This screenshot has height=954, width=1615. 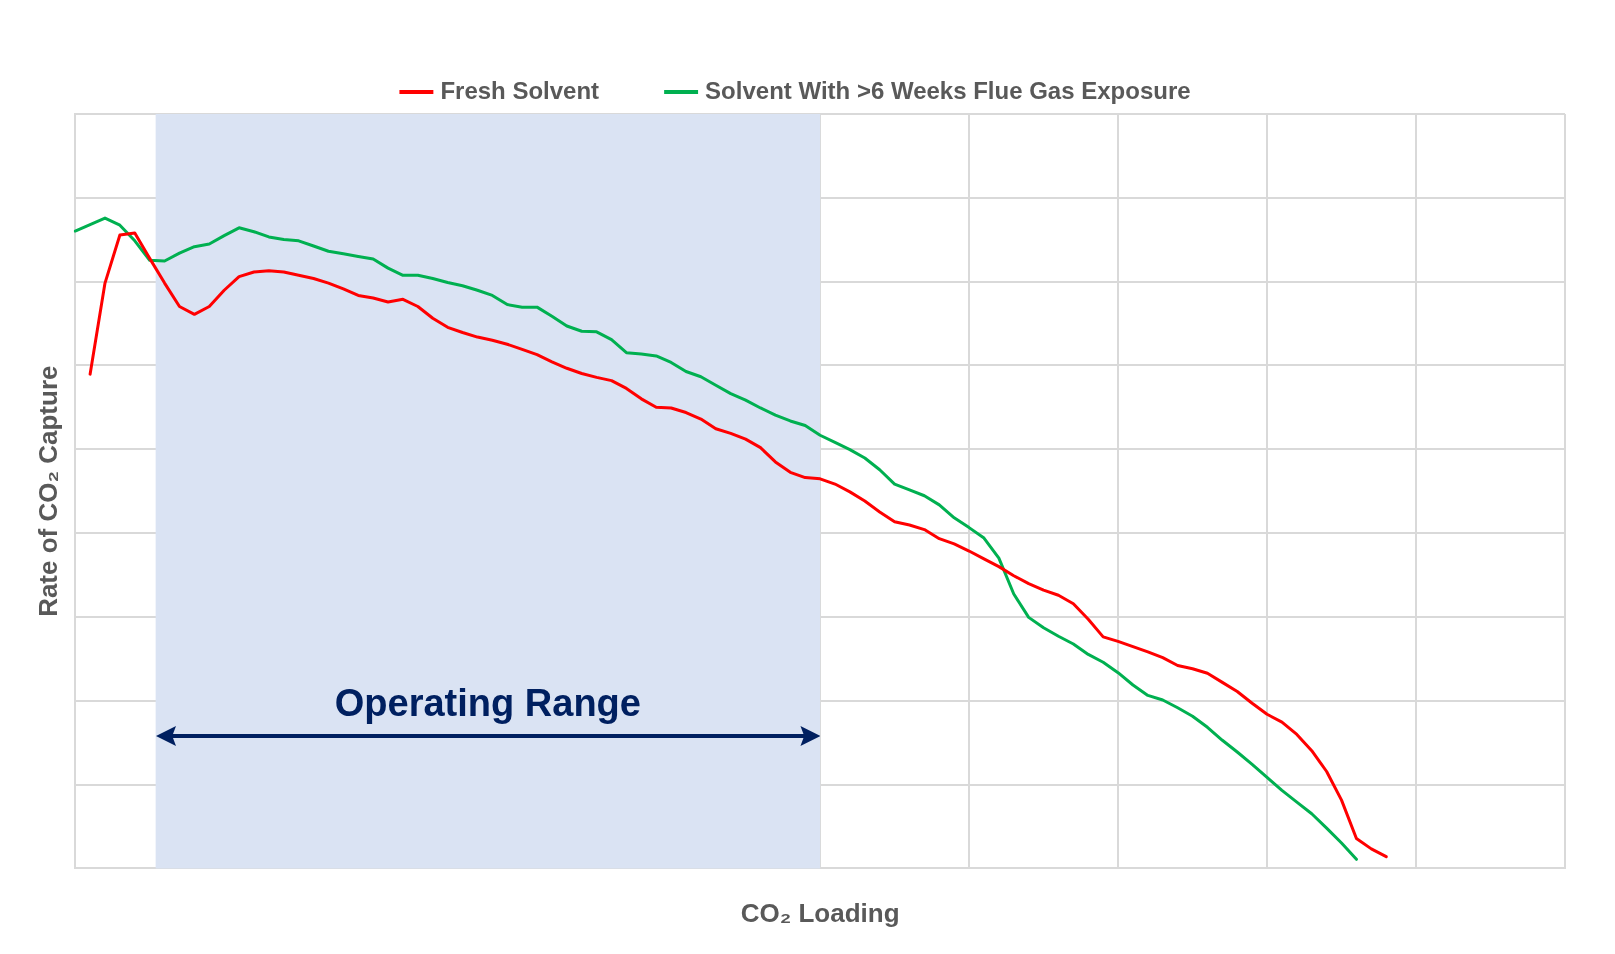 What do you see at coordinates (820, 912) in the screenshot?
I see `x-axis-title: CO₂ Loading` at bounding box center [820, 912].